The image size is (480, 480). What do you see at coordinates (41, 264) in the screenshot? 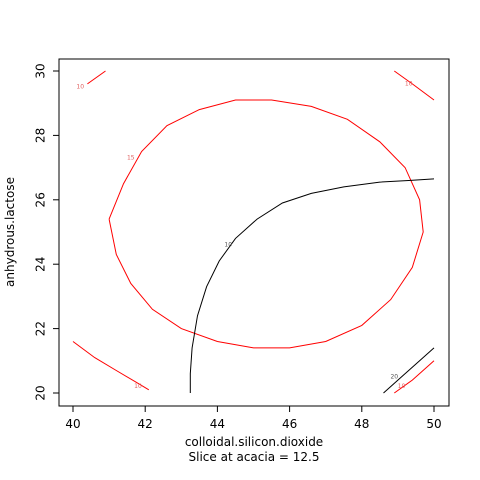
I see `y-tick-label: 24` at bounding box center [41, 264].